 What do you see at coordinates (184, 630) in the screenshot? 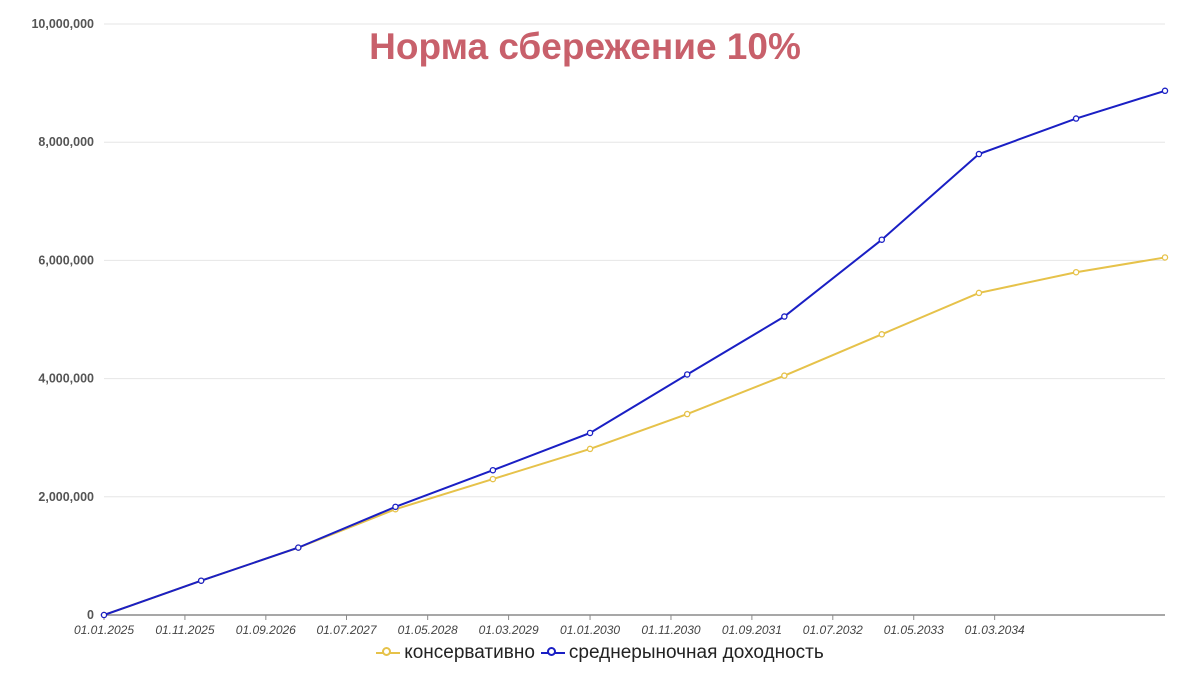
I see `x-tick-label: 01.11.2025` at bounding box center [184, 630].